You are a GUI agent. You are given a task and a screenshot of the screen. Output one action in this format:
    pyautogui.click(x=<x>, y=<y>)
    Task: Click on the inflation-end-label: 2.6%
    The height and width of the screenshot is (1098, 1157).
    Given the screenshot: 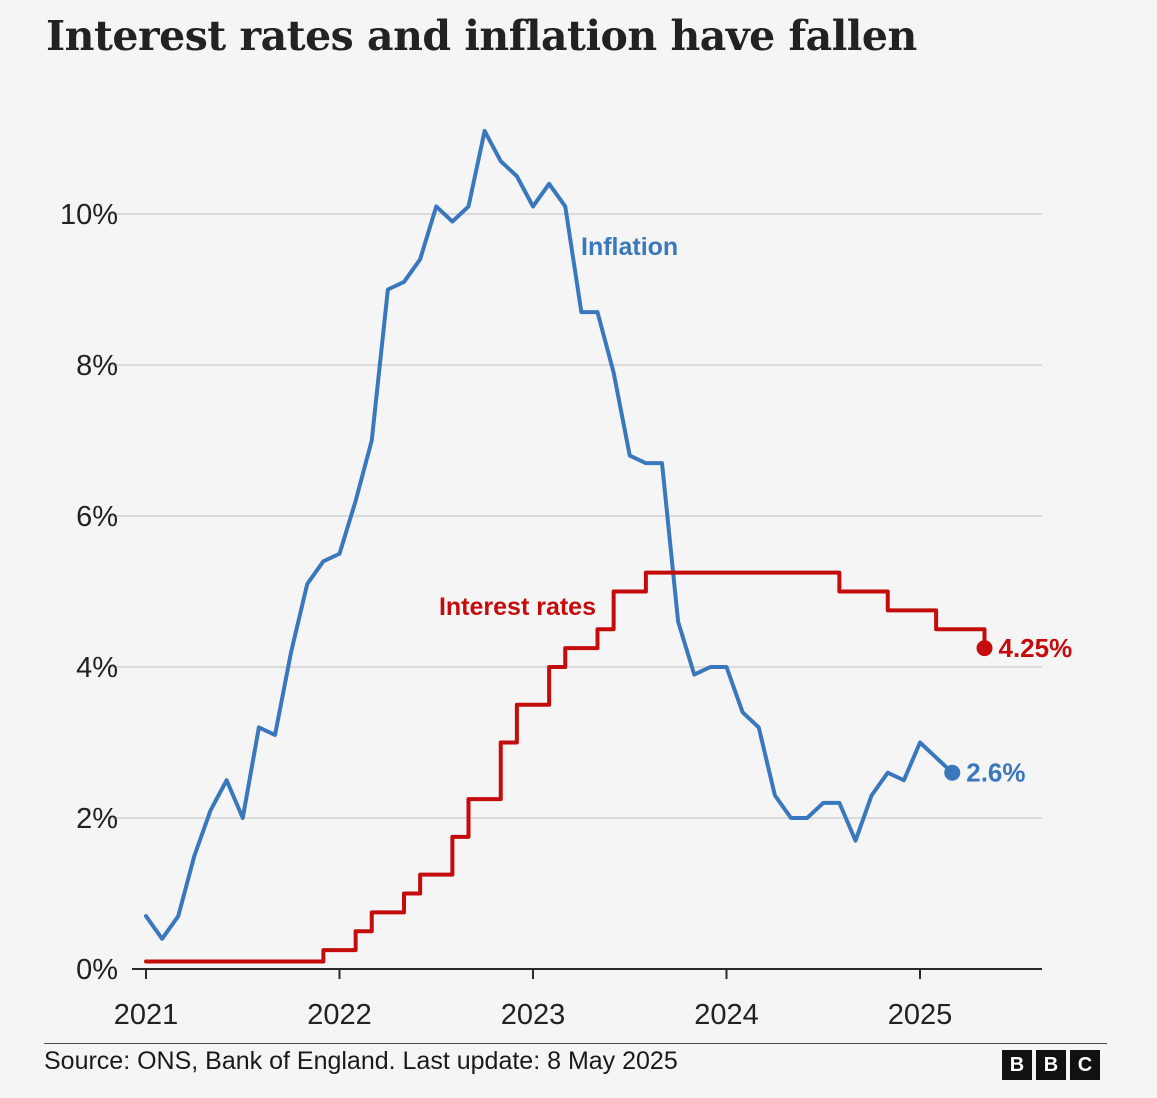 What is the action you would take?
    pyautogui.click(x=995, y=773)
    